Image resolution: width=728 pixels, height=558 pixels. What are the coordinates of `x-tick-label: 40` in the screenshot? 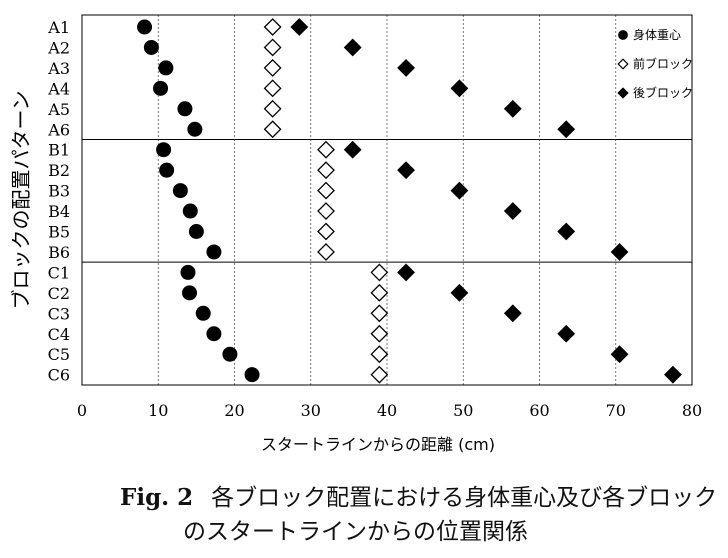 It's located at (387, 410).